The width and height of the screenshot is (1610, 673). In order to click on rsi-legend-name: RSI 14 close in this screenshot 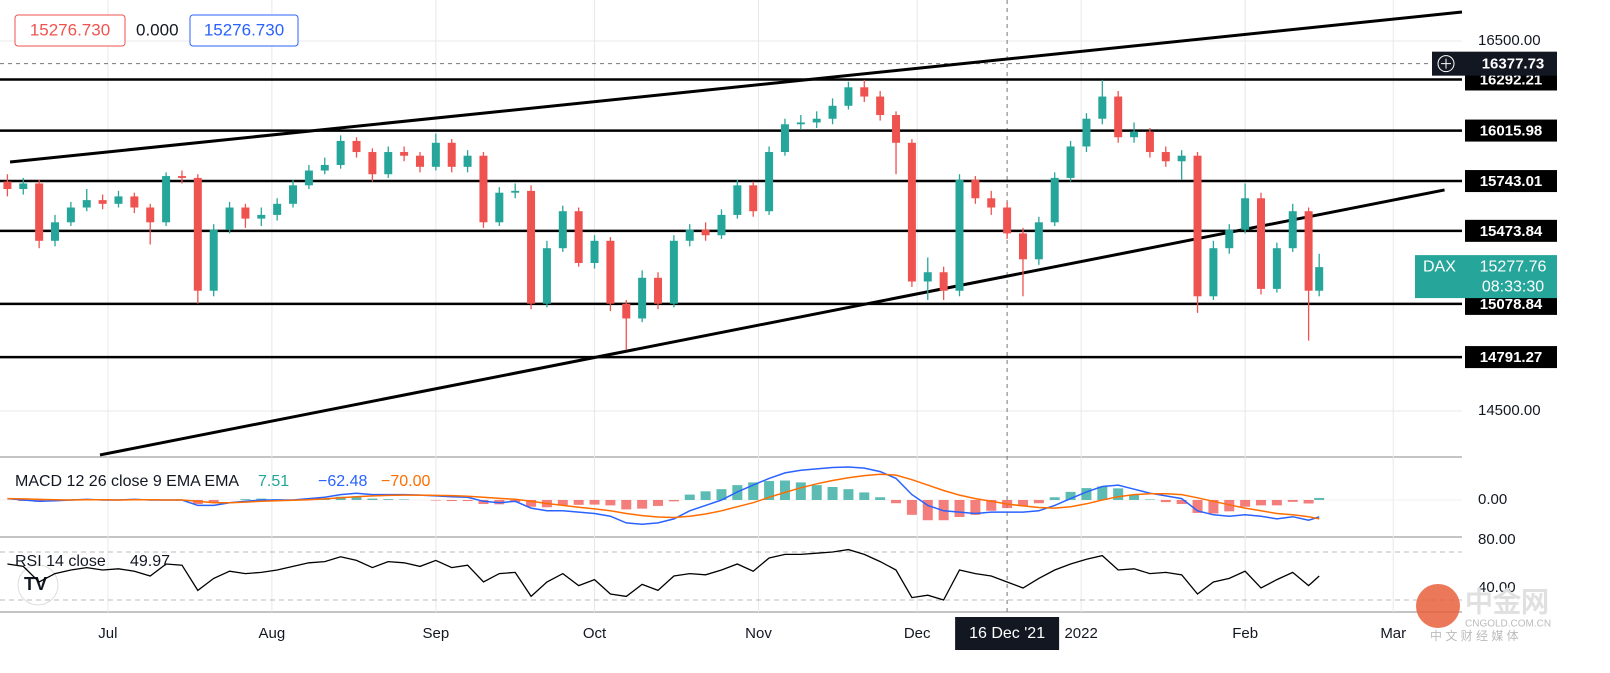, I will do `click(60, 561)`.